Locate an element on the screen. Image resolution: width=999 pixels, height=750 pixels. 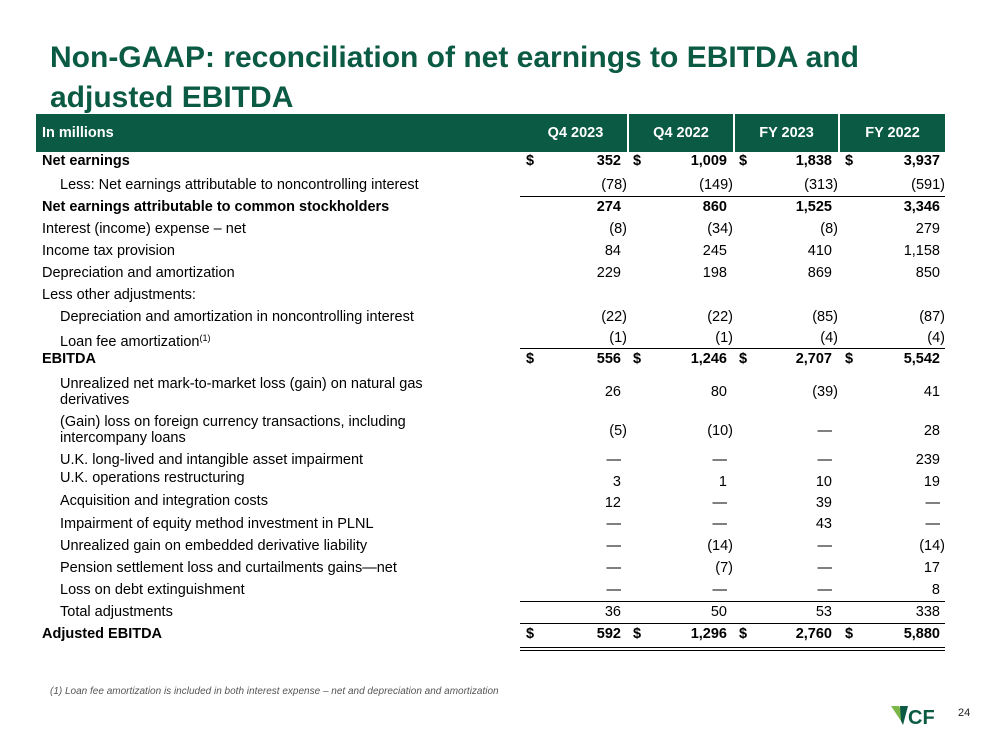
cell-fy-2022: 338 is located at coordinates (927, 612).